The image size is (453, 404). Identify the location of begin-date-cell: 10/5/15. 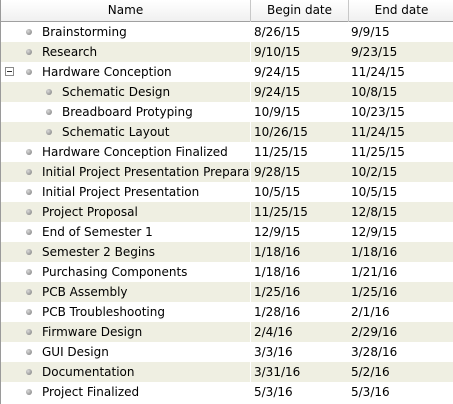
(277, 192).